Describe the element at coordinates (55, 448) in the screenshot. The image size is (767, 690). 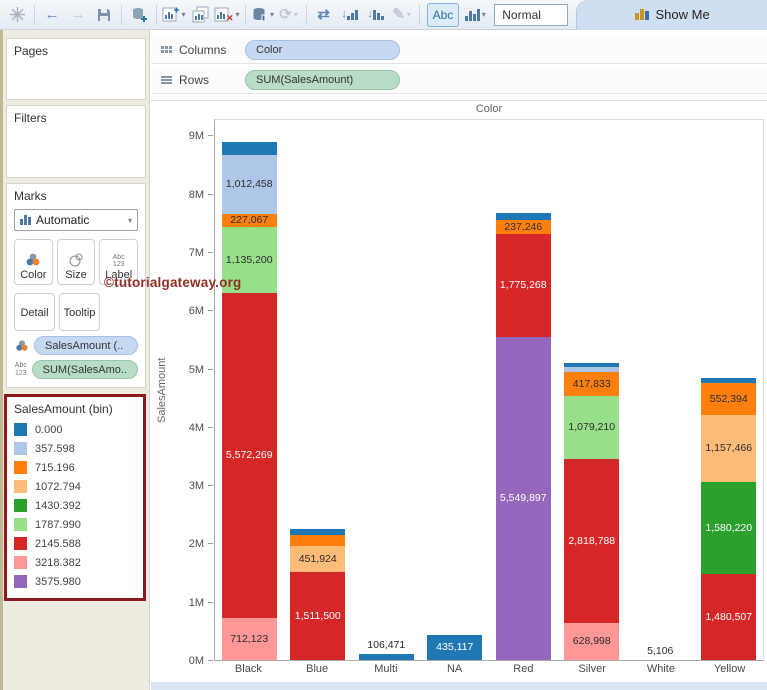
I see `legend-item-label: 357.598` at that location.